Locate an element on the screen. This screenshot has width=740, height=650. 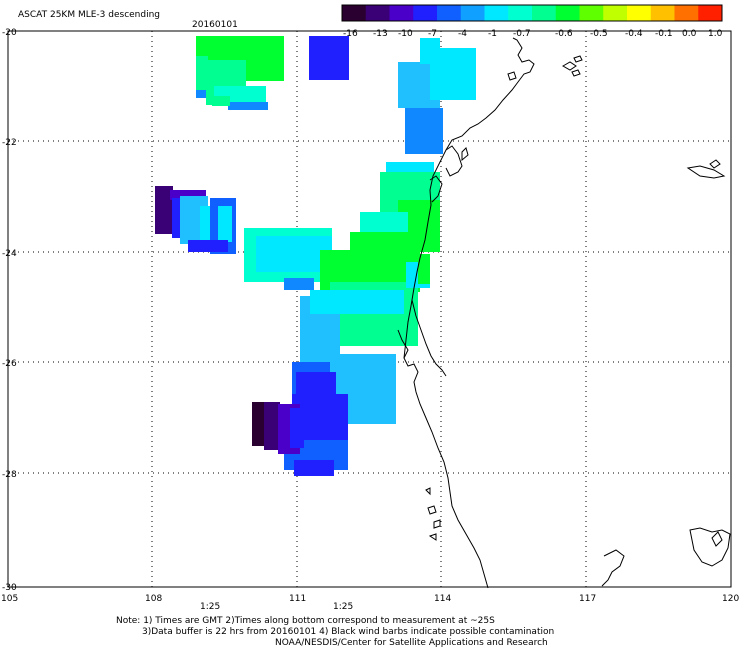
coastline-cape is located at coordinates (429, 338).